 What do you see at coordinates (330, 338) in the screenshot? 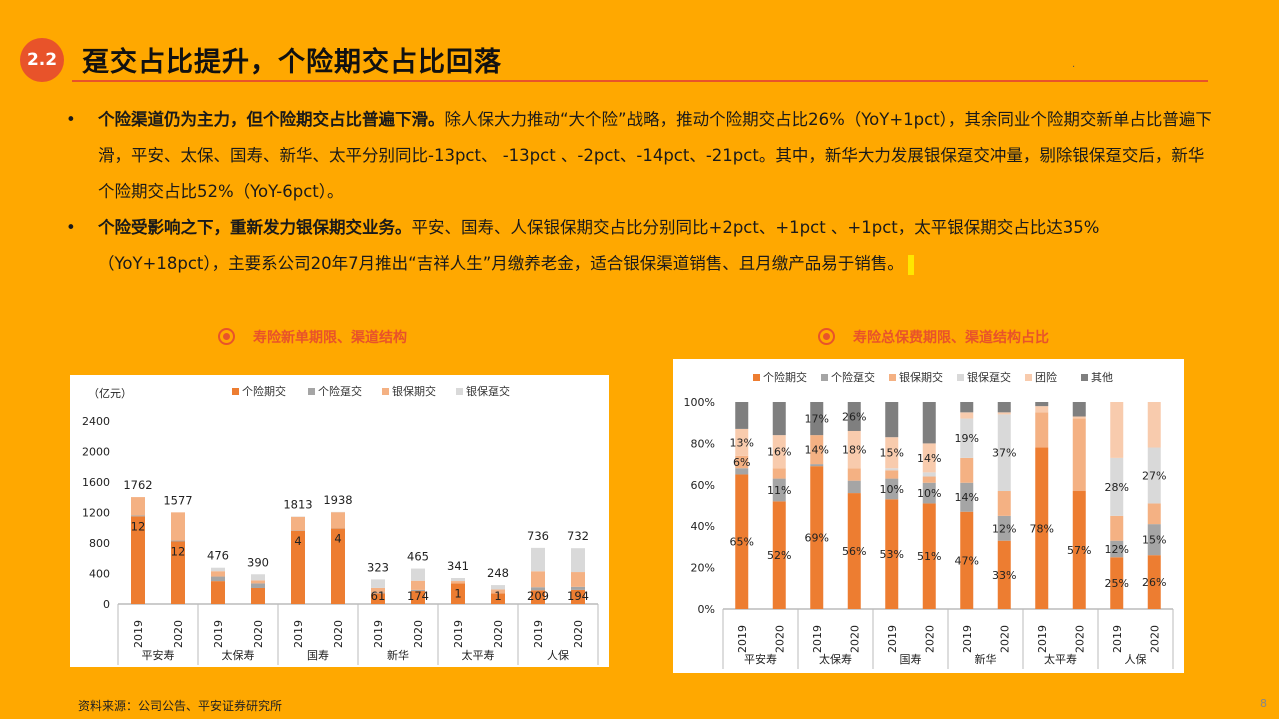
I see `left-chart-title-text: 寿险新单期限、渠道结构` at bounding box center [330, 338].